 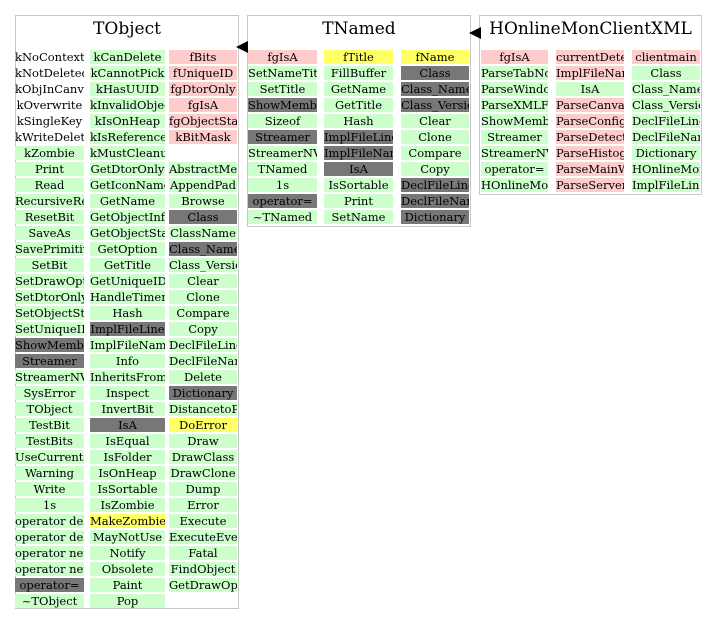 I want to click on member-cell: Paint, so click(x=127, y=585).